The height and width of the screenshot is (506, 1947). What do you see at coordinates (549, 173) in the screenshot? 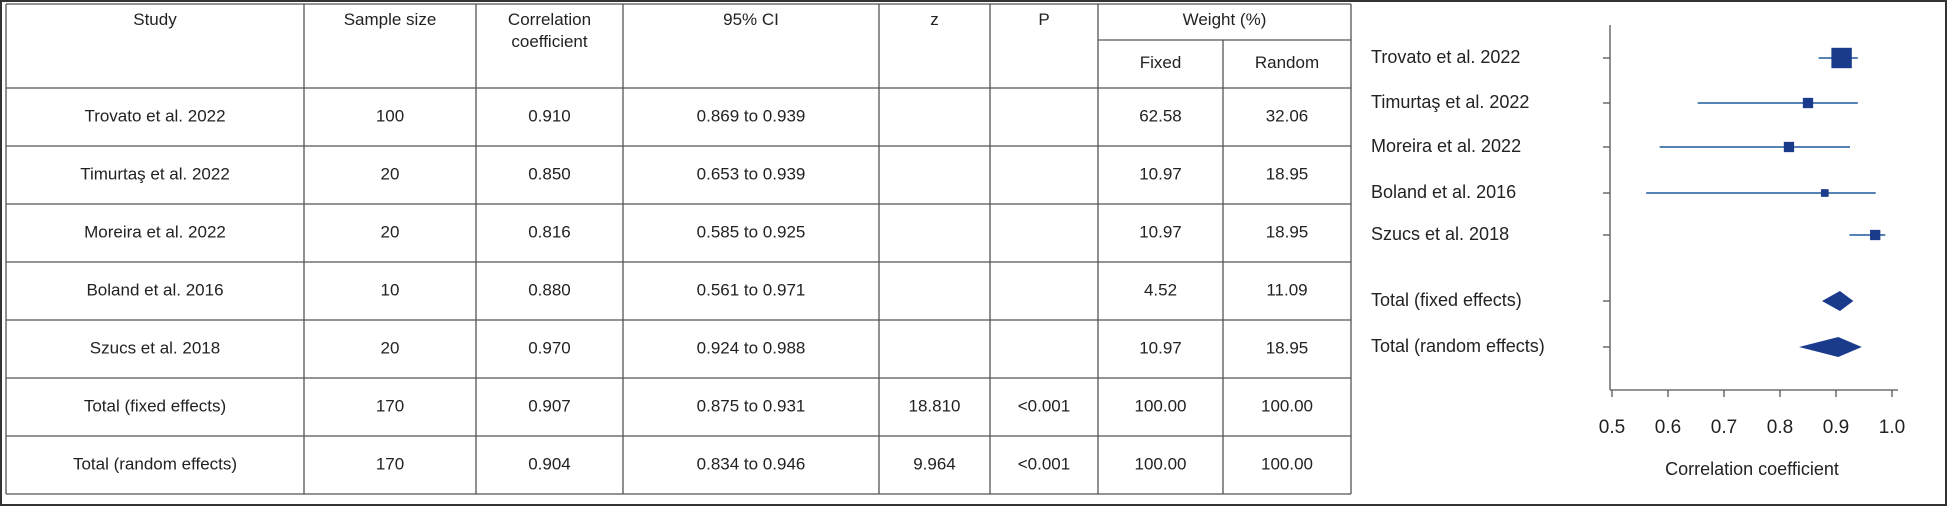
I see `table-cell: 0.850` at bounding box center [549, 173].